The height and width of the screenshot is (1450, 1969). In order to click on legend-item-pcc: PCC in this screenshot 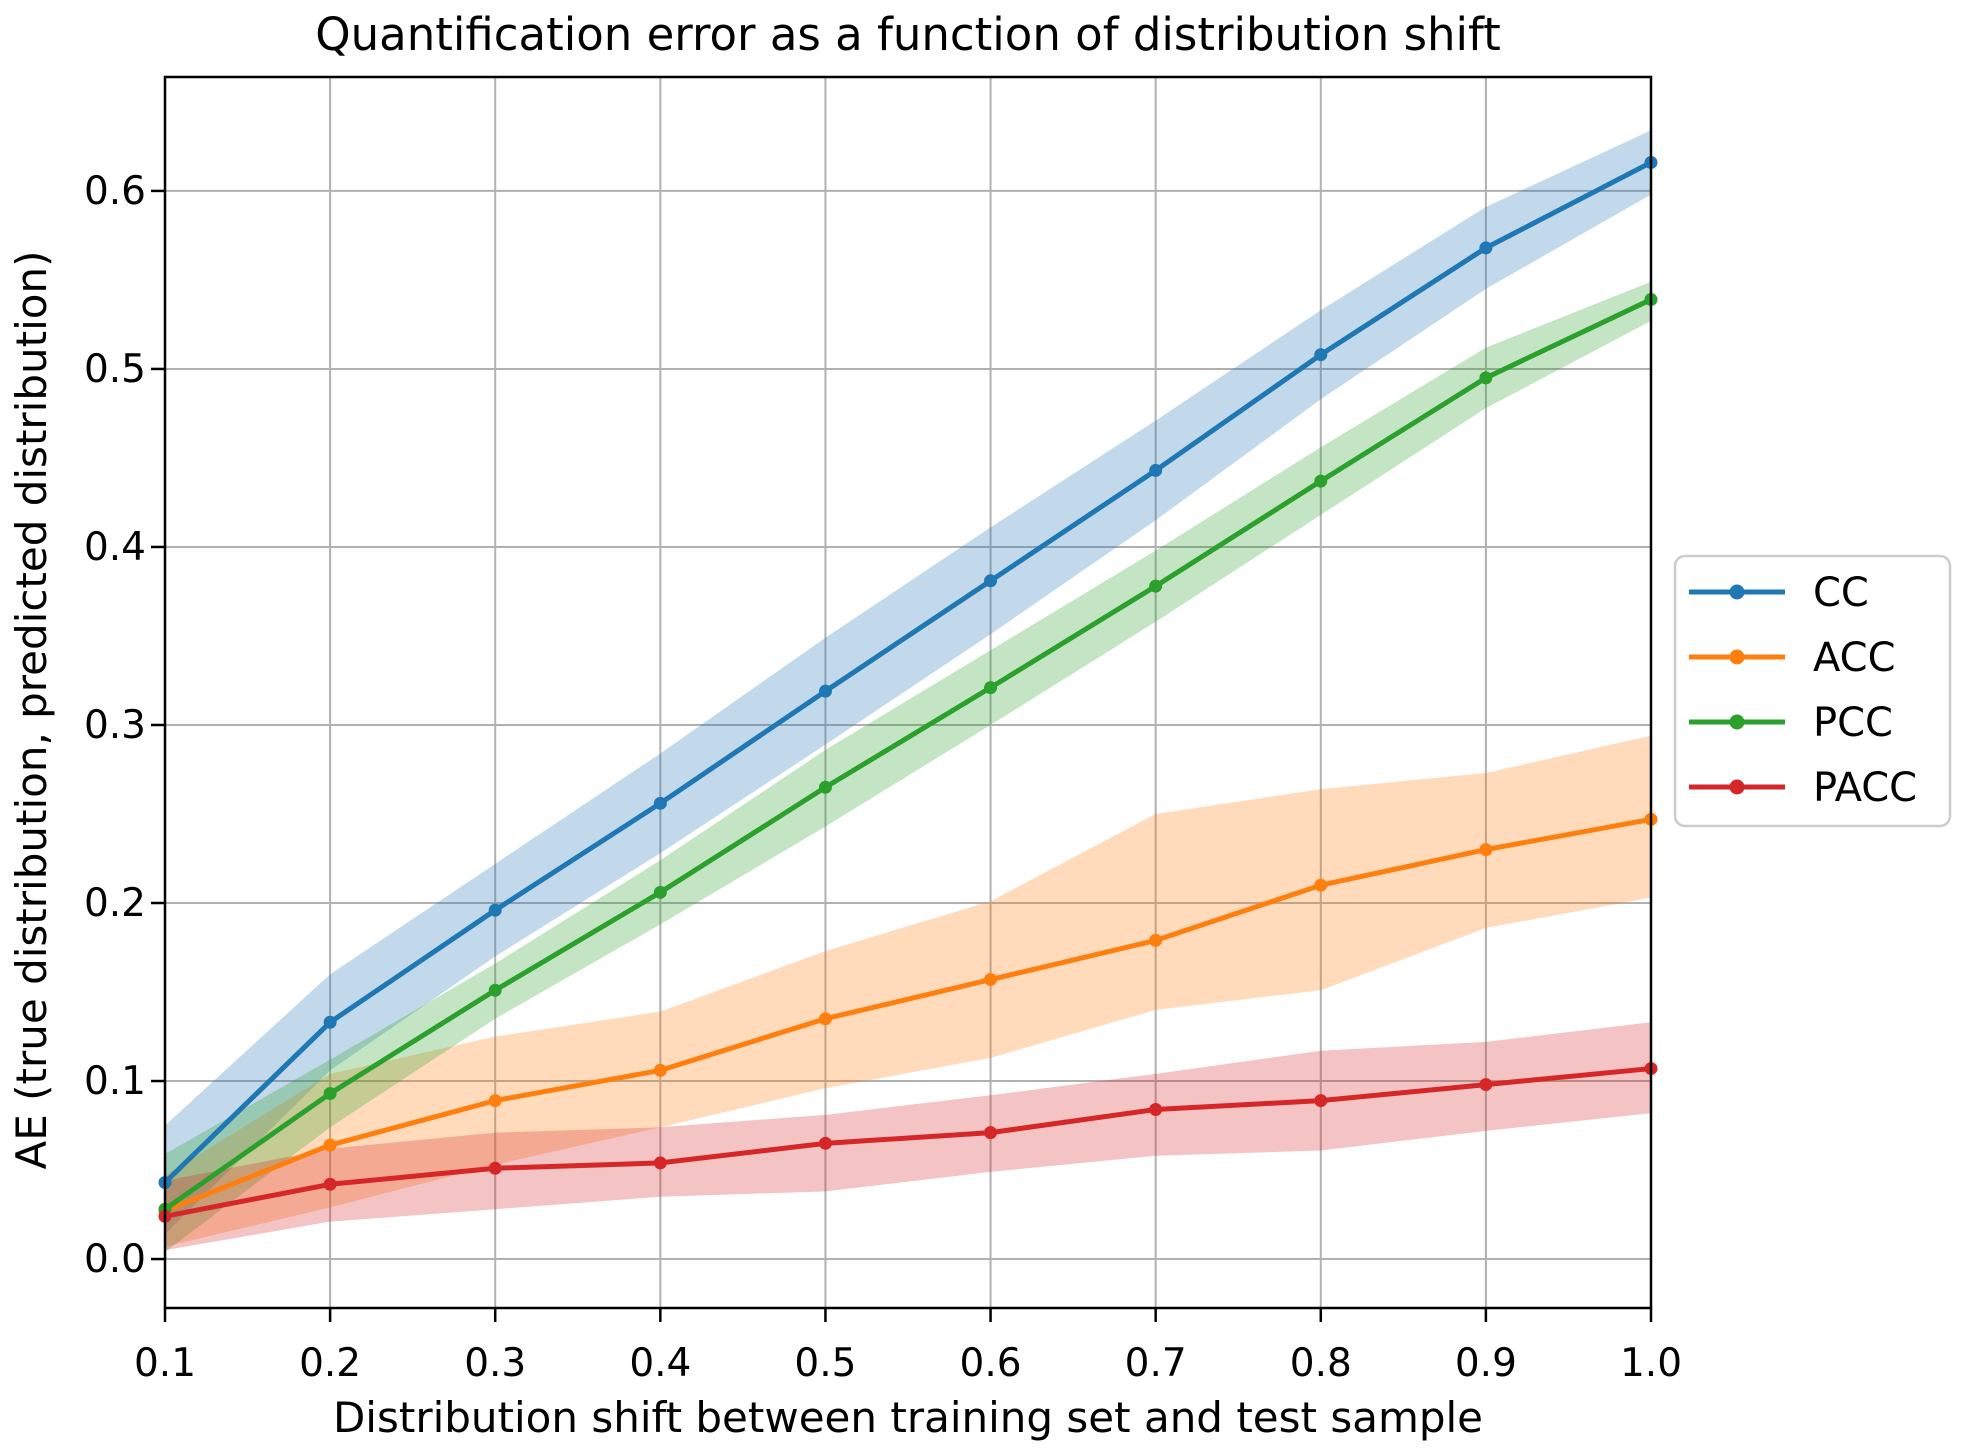, I will do `click(1791, 723)`.